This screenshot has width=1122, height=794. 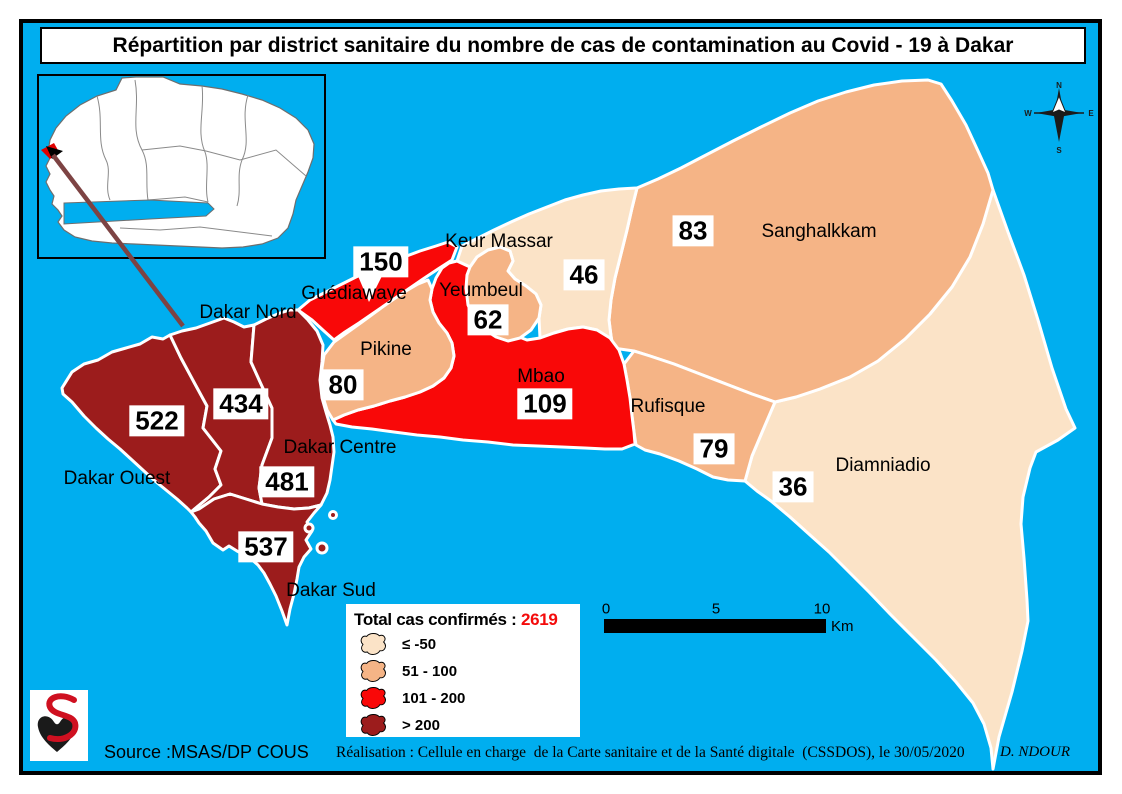 I want to click on inset-connector-line, so click(x=118, y=240).